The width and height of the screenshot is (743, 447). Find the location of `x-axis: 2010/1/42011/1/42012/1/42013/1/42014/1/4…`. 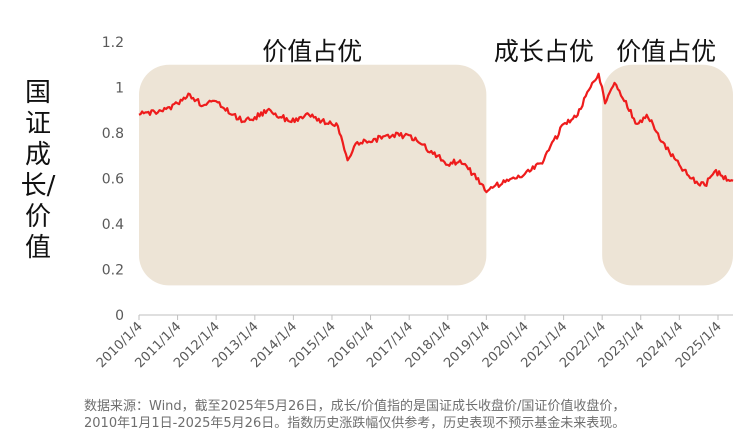

x-axis: 2010/1/42011/1/42012/1/42013/1/42014/1/4… is located at coordinates (413, 342).